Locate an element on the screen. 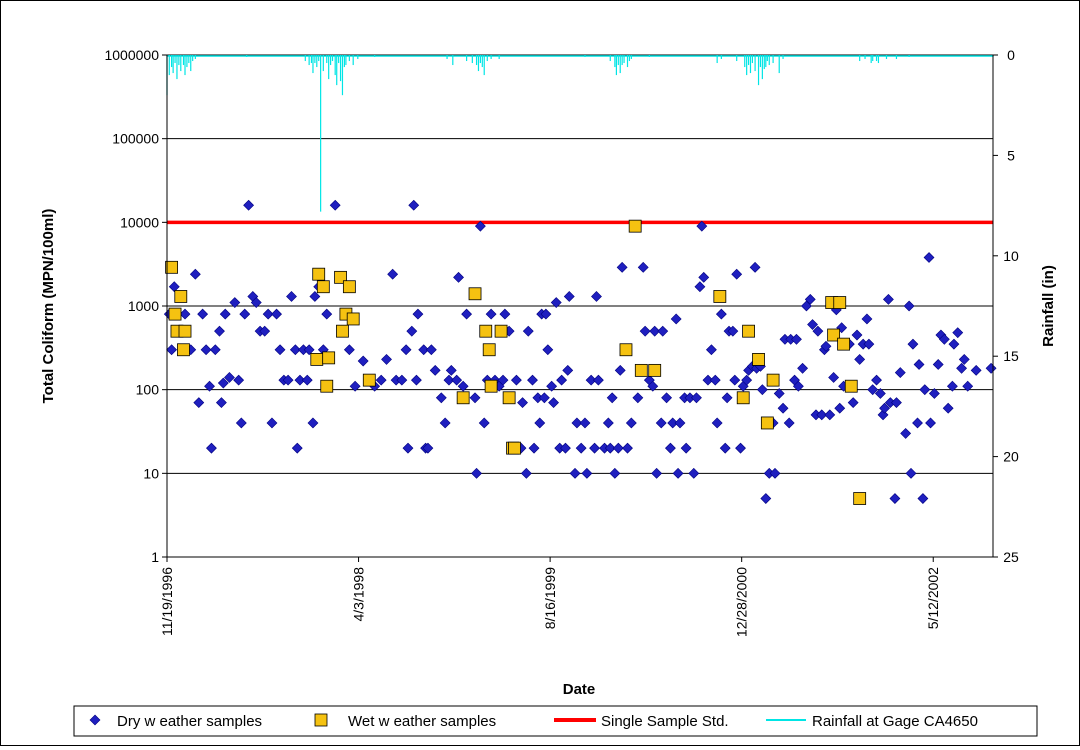 The width and height of the screenshot is (1080, 750). x-tick-label: 4/3/1998 is located at coordinates (359, 594).